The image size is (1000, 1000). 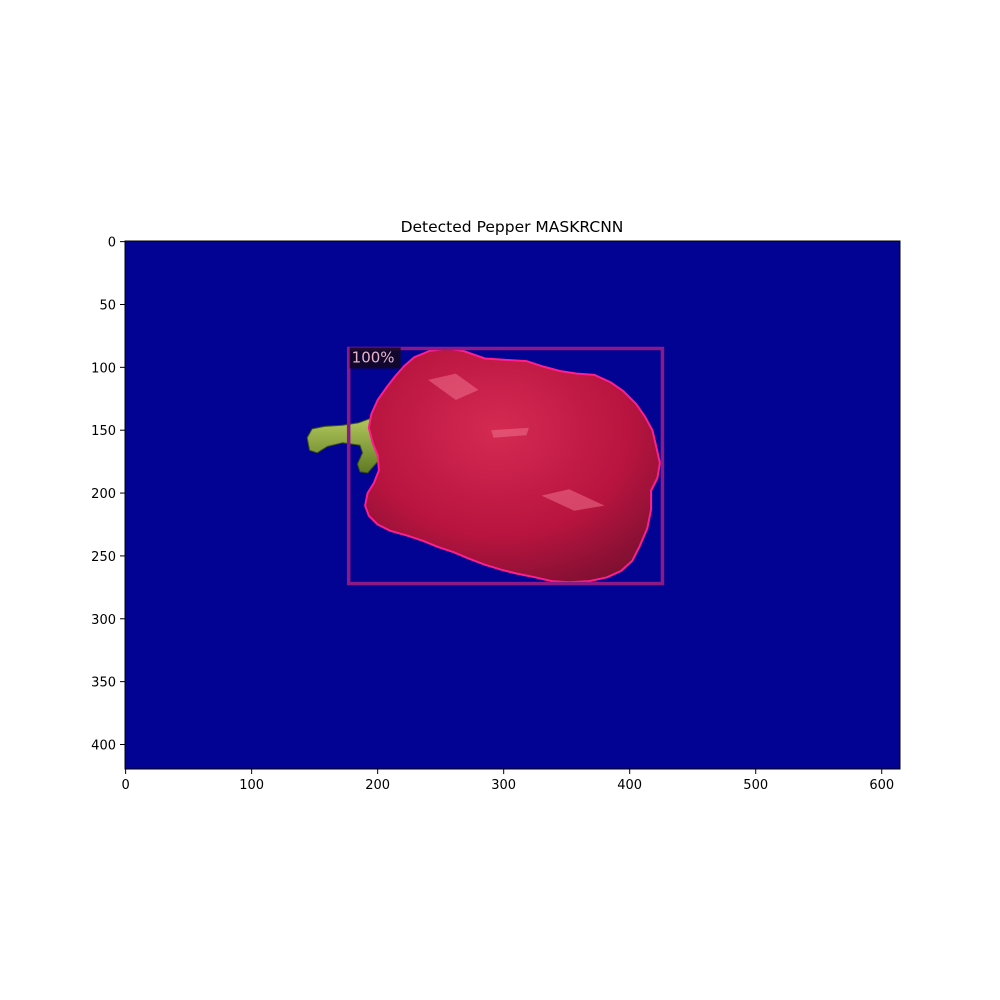 I want to click on y-tick-label: 150, so click(x=103, y=431).